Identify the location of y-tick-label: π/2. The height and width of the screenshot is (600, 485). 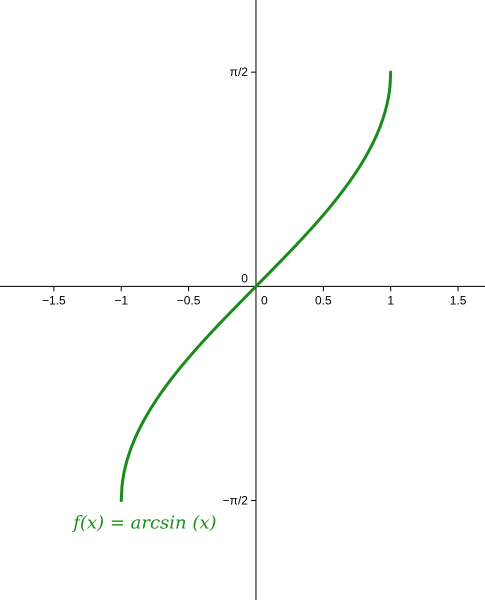
(239, 72).